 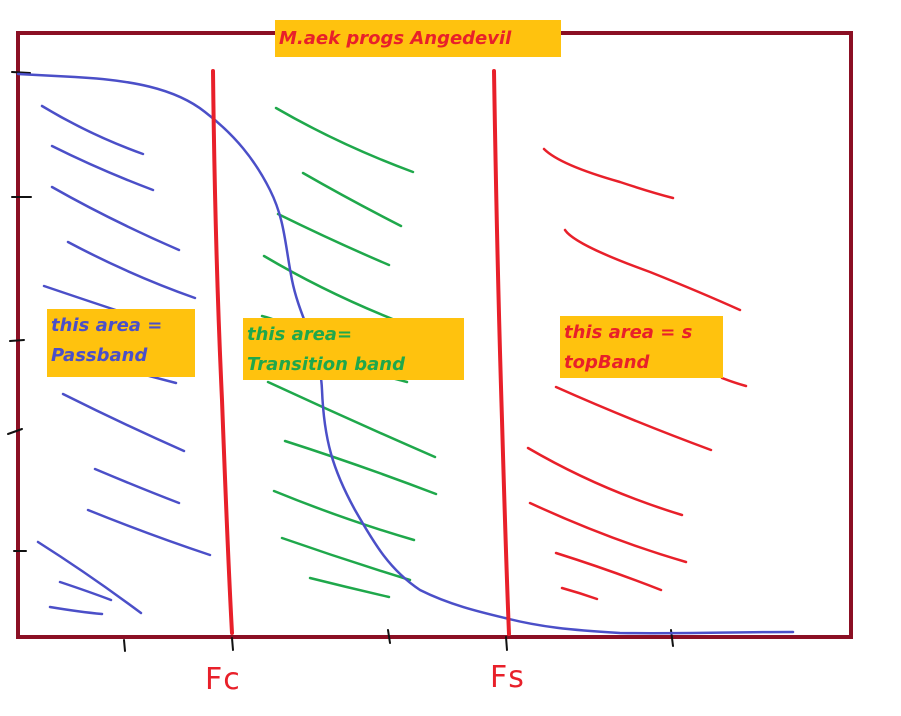 I want to click on stopband-label-line1: this area = s, so click(x=628, y=332).